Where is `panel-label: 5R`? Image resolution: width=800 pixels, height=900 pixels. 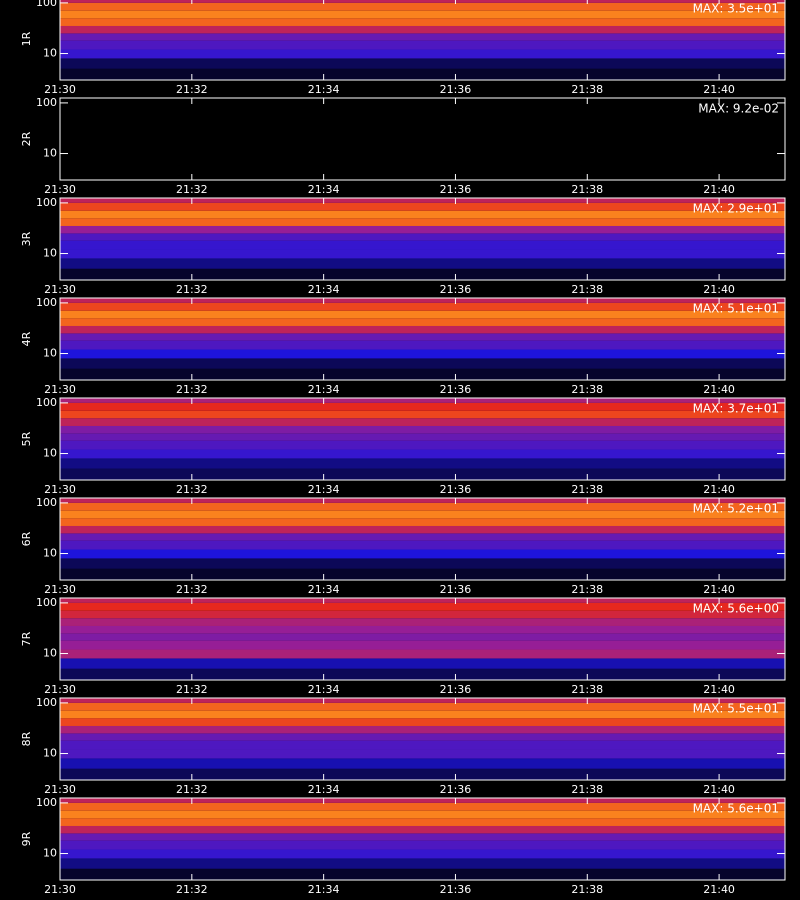 panel-label: 5R is located at coordinates (26, 438).